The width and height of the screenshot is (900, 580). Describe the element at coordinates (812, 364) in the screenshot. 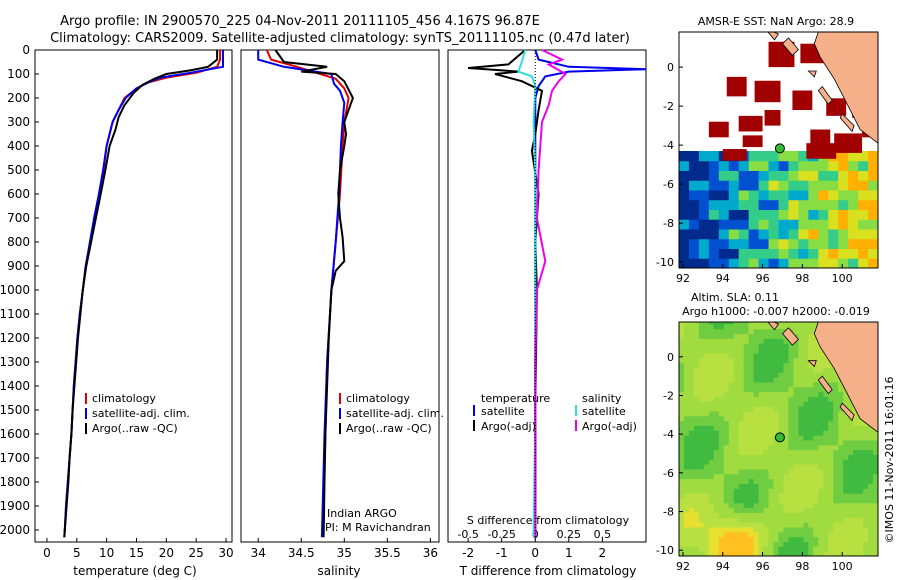

I see `land-island` at that location.